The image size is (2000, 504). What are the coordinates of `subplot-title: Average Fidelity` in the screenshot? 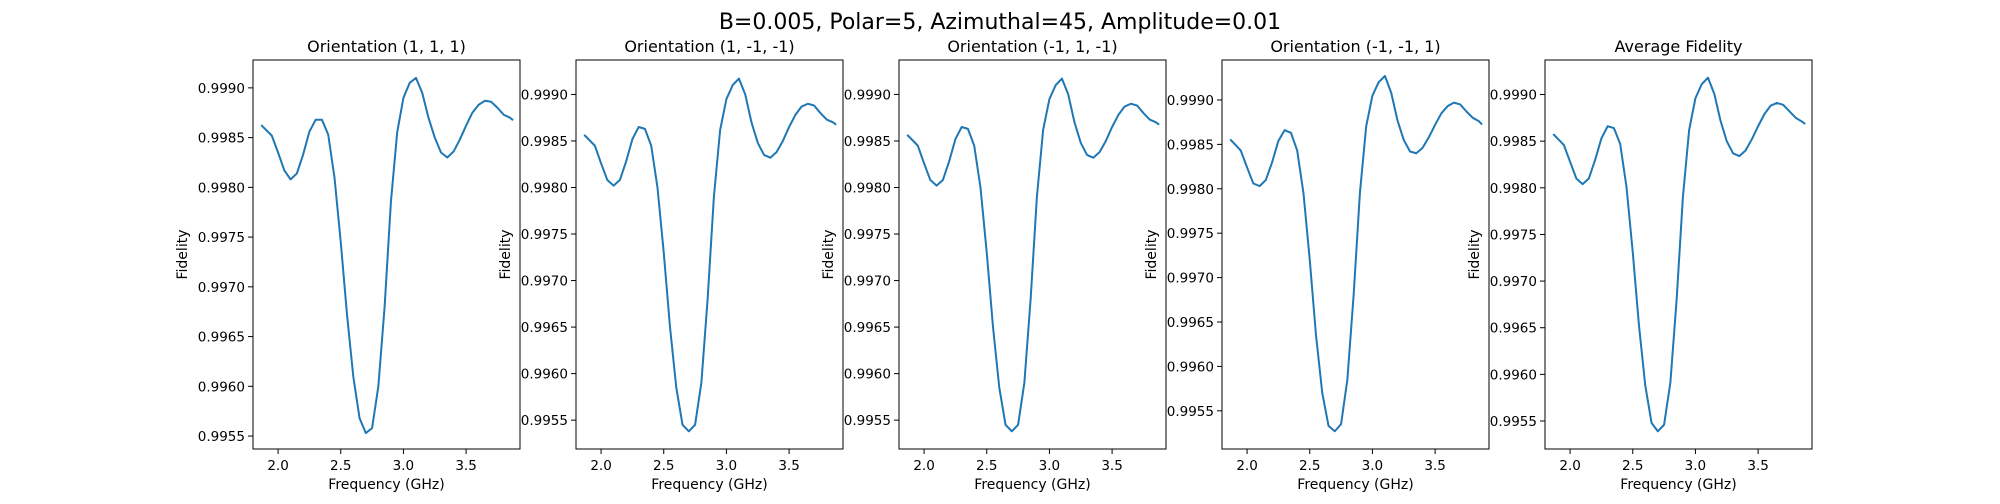 It's located at (1679, 46).